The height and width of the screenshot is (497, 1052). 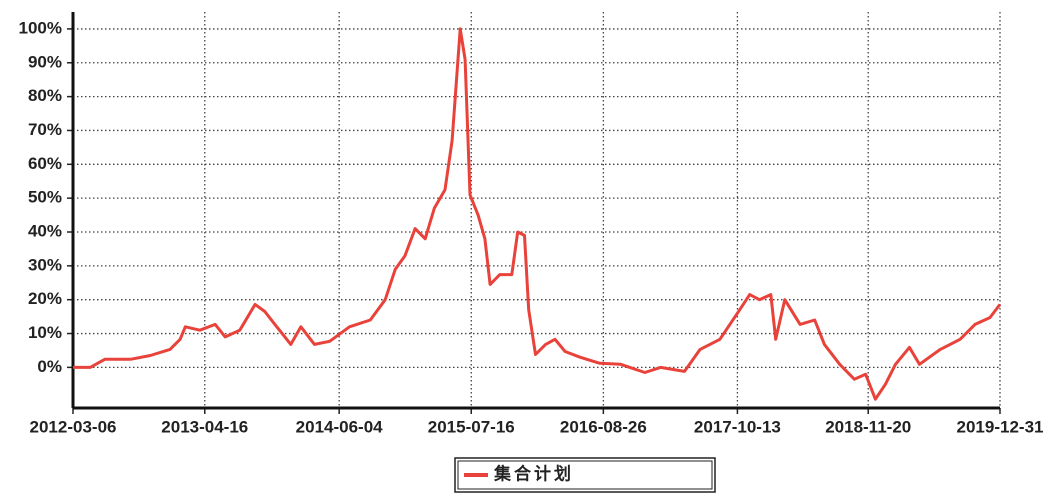 I want to click on x-tick-label: 2016-08-26, so click(x=603, y=426).